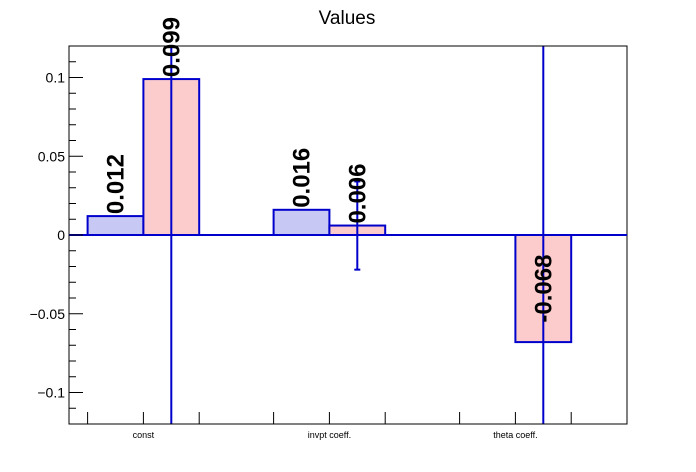  Describe the element at coordinates (515, 435) in the screenshot. I see `x-tick-label: theta coeff.` at that location.